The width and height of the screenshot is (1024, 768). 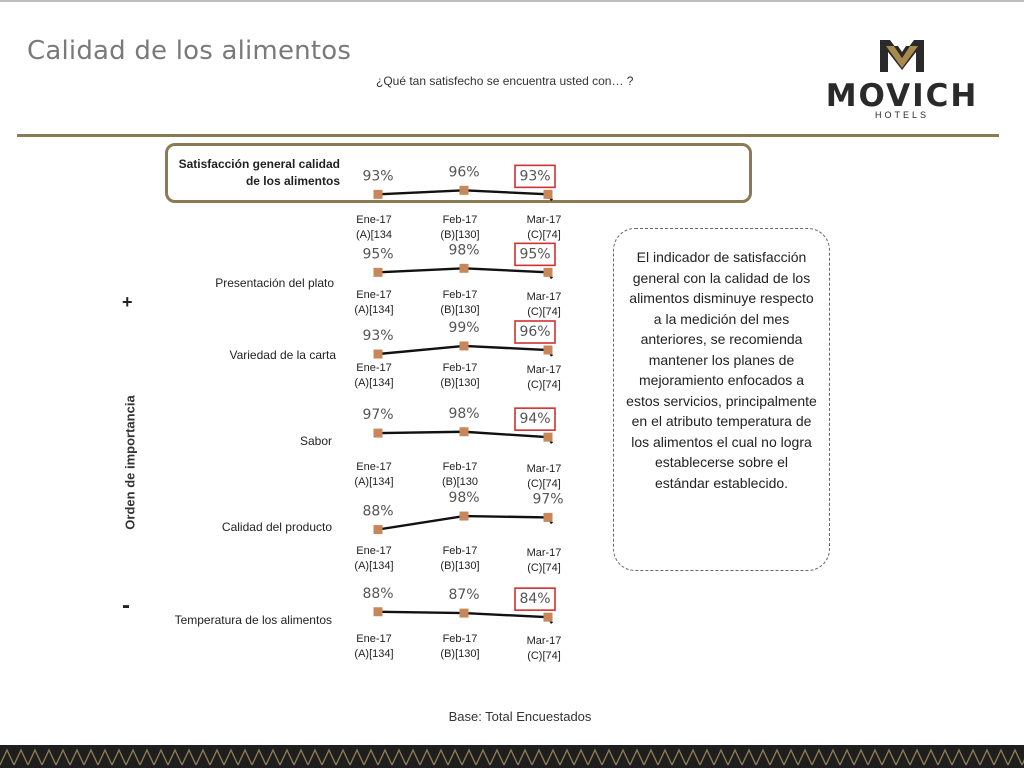 I want to click on header-rule, so click(x=508, y=135).